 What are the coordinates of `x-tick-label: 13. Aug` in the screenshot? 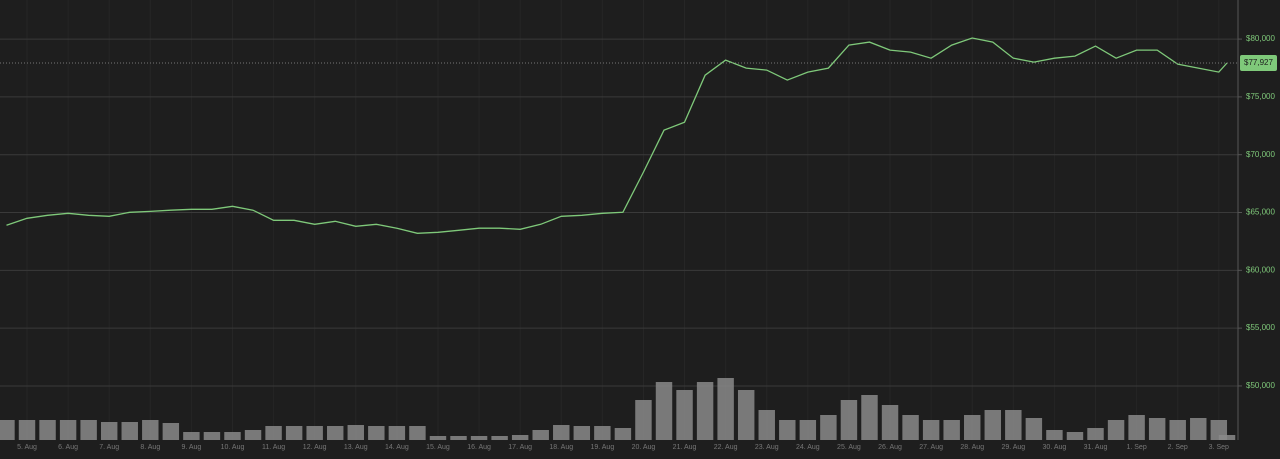 It's located at (356, 447).